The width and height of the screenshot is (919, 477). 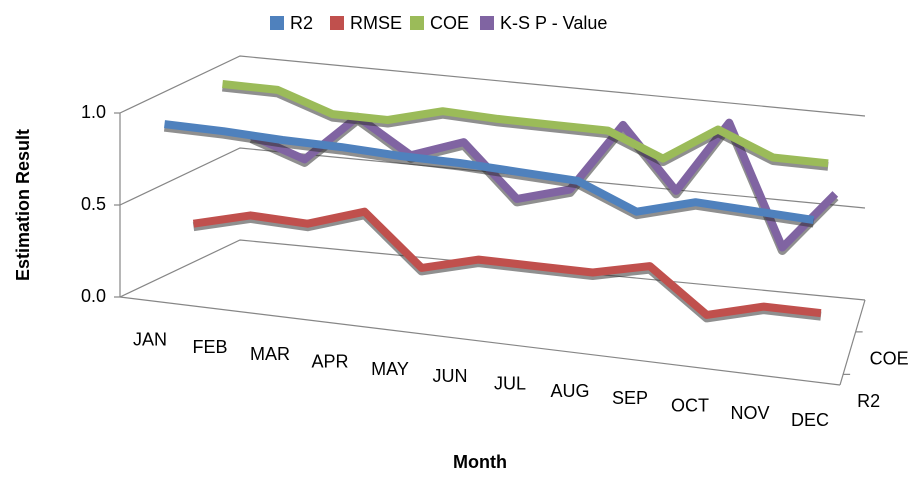 What do you see at coordinates (449, 23) in the screenshot?
I see `legend-label: COE` at bounding box center [449, 23].